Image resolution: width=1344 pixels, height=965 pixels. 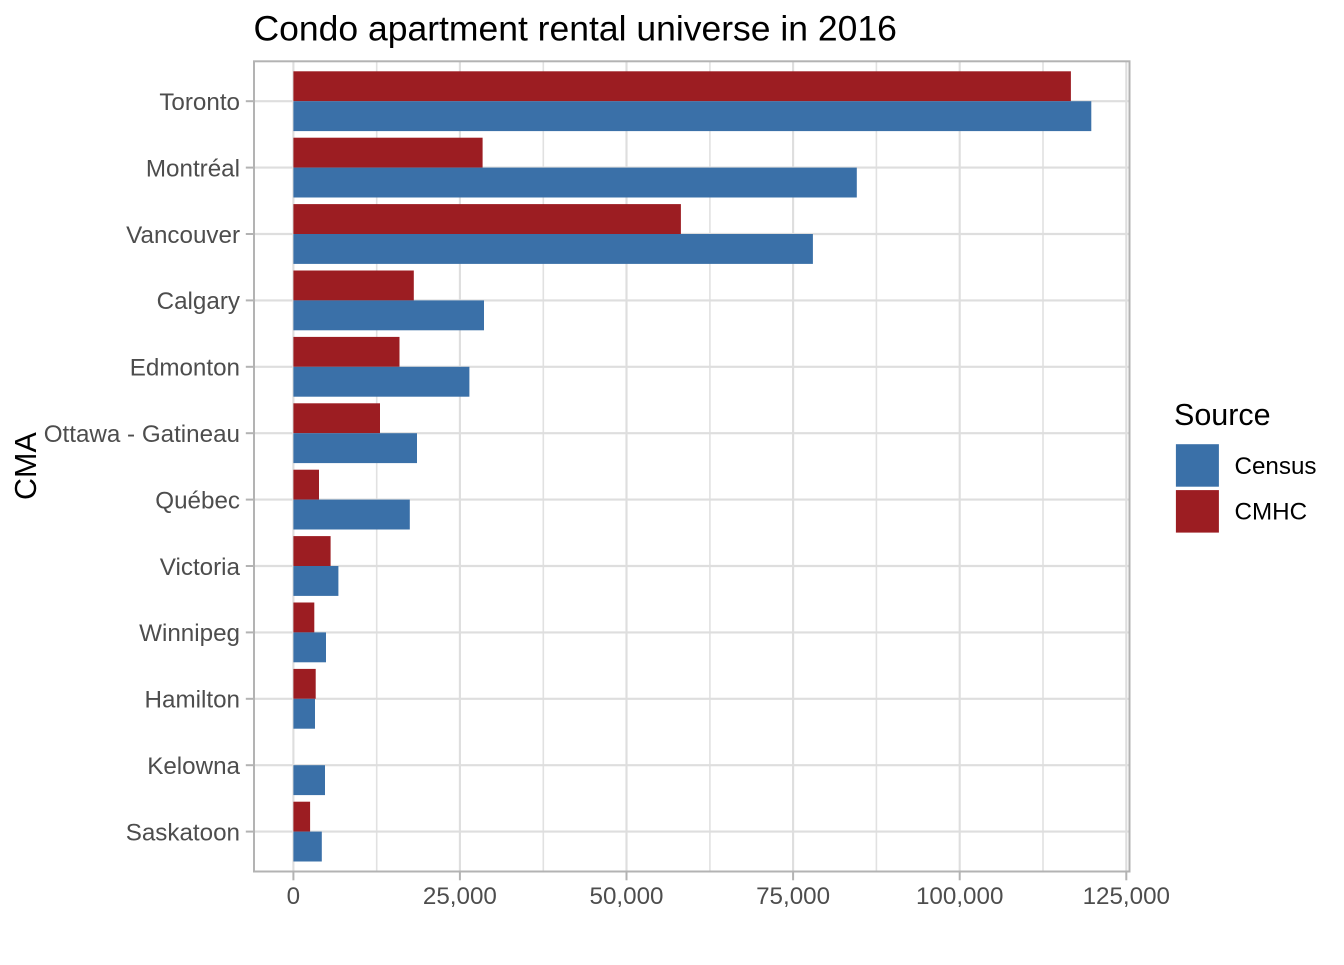 I want to click on svg-text: 125,000, so click(x=1126, y=896).